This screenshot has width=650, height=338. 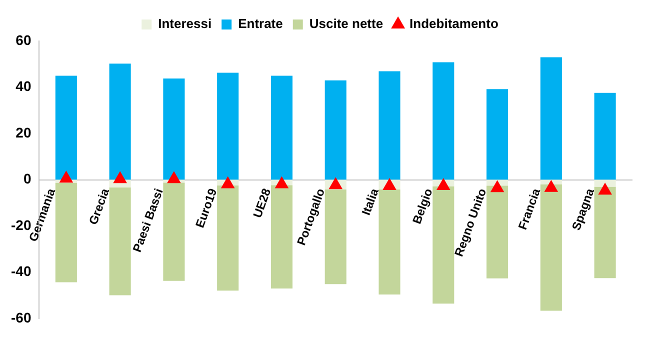 What do you see at coordinates (21, 224) in the screenshot?
I see `y-tick-label: -20` at bounding box center [21, 224].